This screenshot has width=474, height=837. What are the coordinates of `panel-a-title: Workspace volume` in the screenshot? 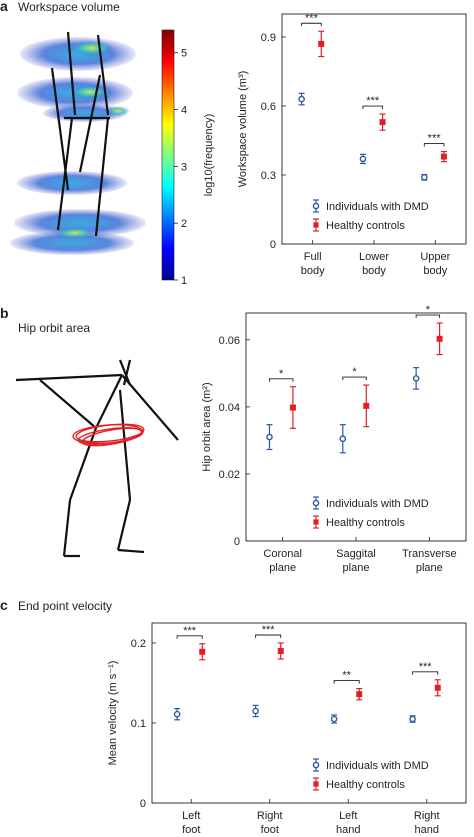 It's located at (69, 7).